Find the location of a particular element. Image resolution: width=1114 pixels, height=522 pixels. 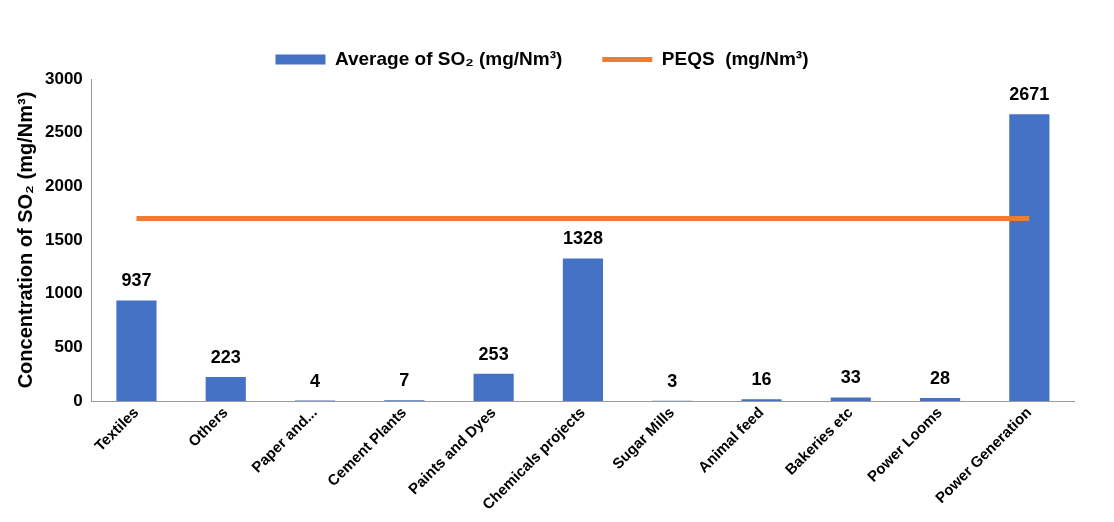

data-label: 4 is located at coordinates (315, 380).